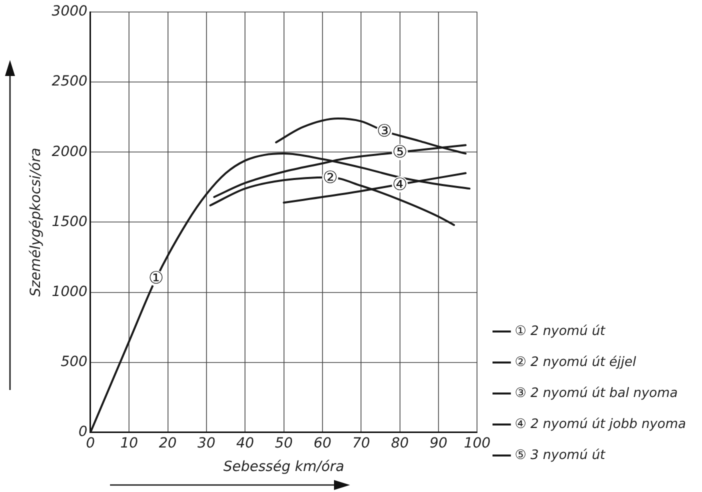 The image size is (702, 492). What do you see at coordinates (70, 12) in the screenshot?
I see `y-tick-label: 3000` at bounding box center [70, 12].